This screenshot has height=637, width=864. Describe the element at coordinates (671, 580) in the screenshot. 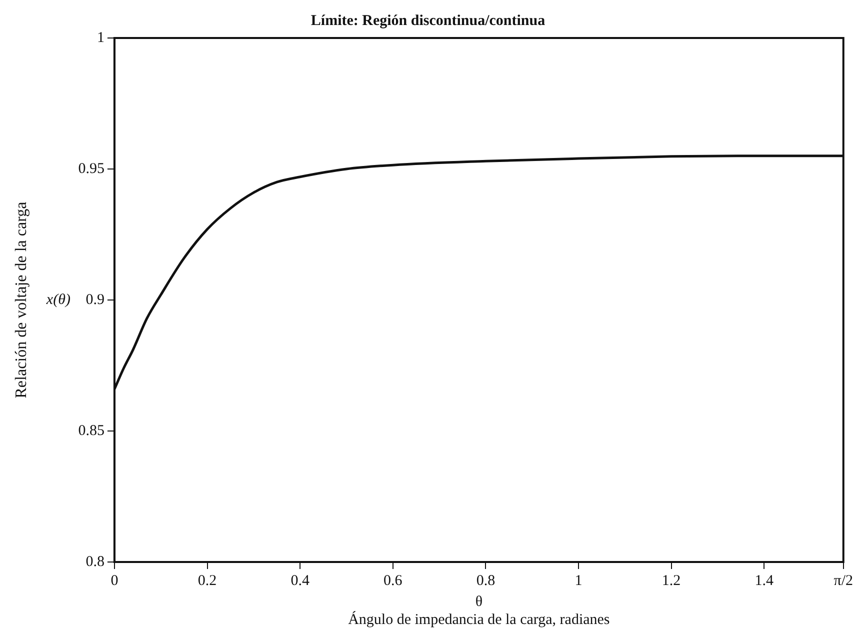

I see `x-tick-label: 1.2` at that location.